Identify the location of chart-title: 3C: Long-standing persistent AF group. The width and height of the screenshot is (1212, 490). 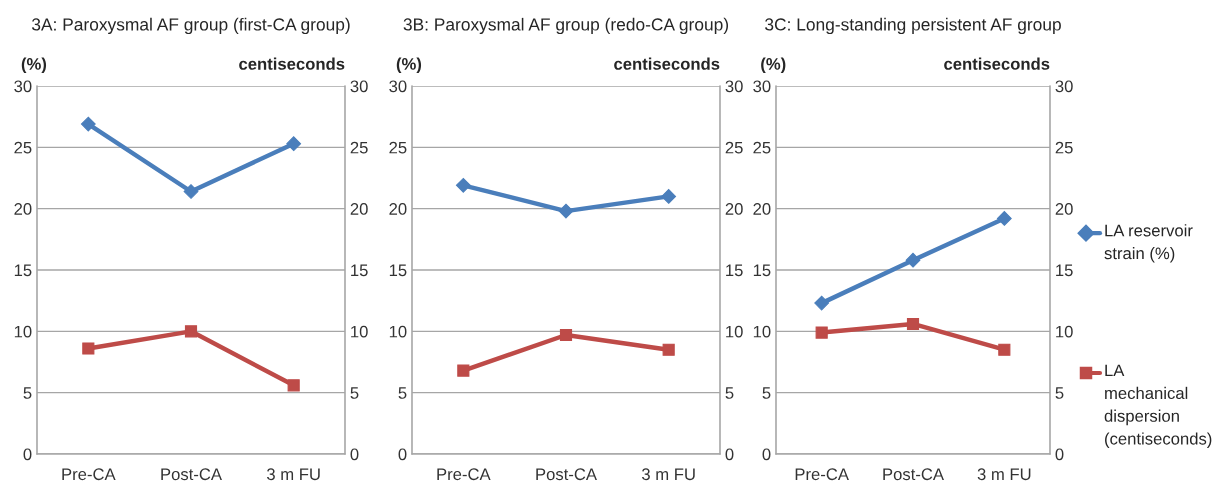
(913, 26).